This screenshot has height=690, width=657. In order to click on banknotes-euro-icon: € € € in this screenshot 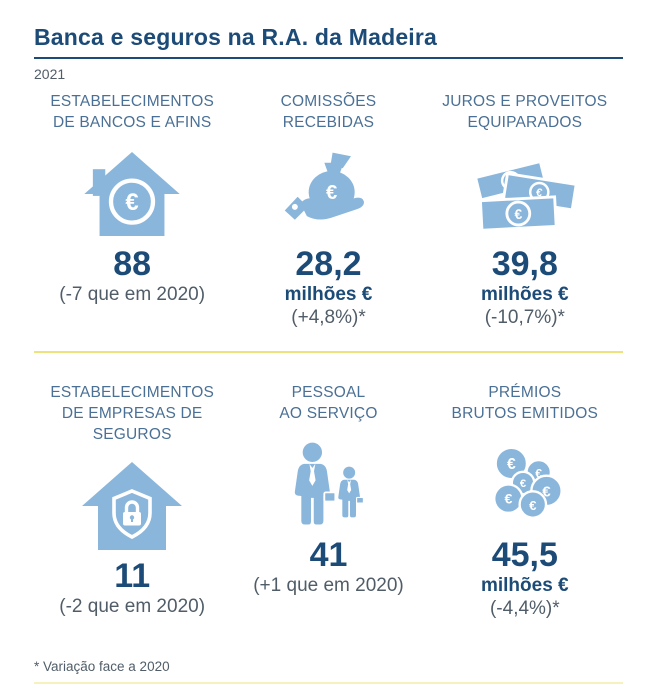, I will do `click(525, 195)`.